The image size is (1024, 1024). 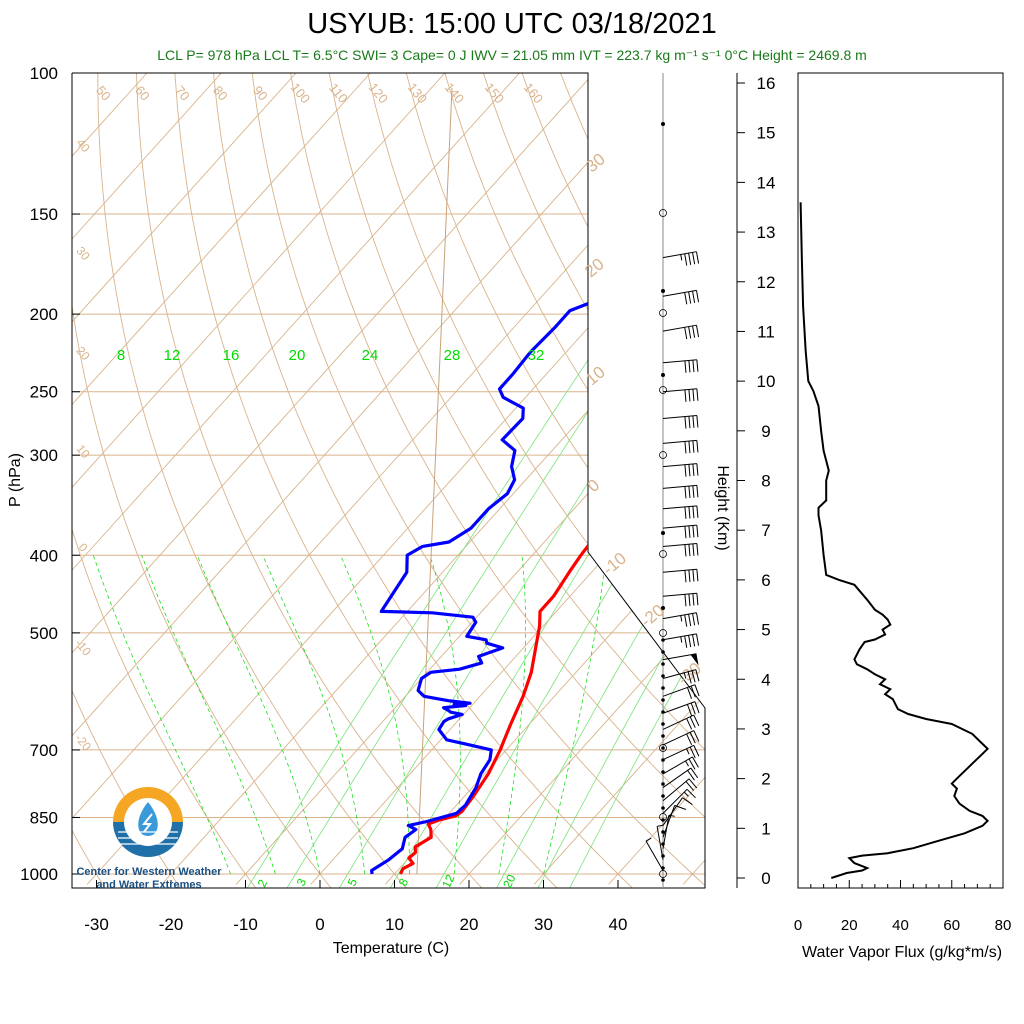 What do you see at coordinates (765, 530) in the screenshot?
I see `height-tick-label: 7` at bounding box center [765, 530].